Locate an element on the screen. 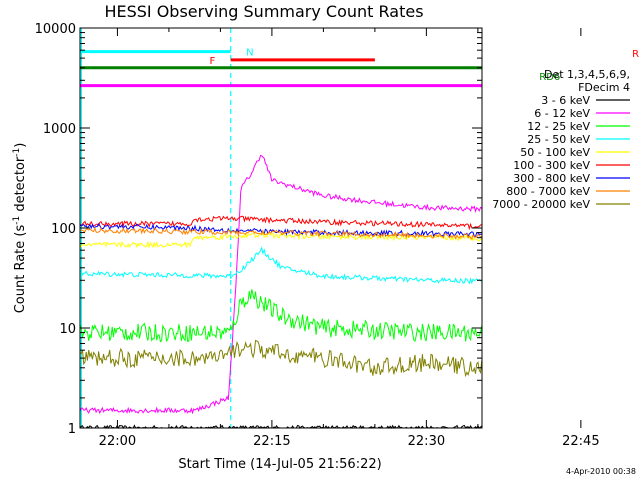 Image resolution: width=640 pixels, height=480 pixels. footer-date: 4-Apr-2010 00:38 is located at coordinates (601, 471).